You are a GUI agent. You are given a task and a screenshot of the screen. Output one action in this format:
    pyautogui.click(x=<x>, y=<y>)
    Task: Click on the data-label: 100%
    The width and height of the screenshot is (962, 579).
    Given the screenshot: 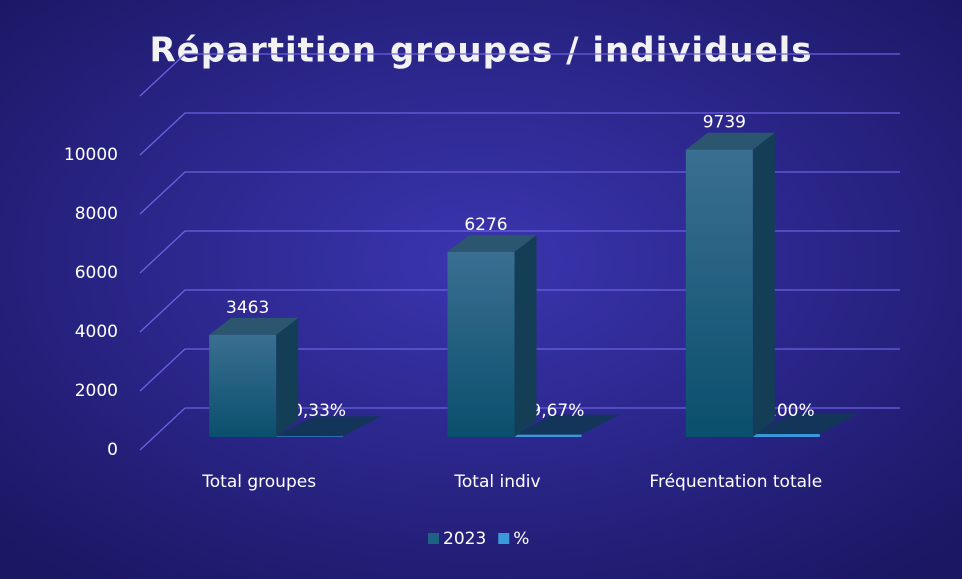 What is the action you would take?
    pyautogui.click(x=790, y=411)
    